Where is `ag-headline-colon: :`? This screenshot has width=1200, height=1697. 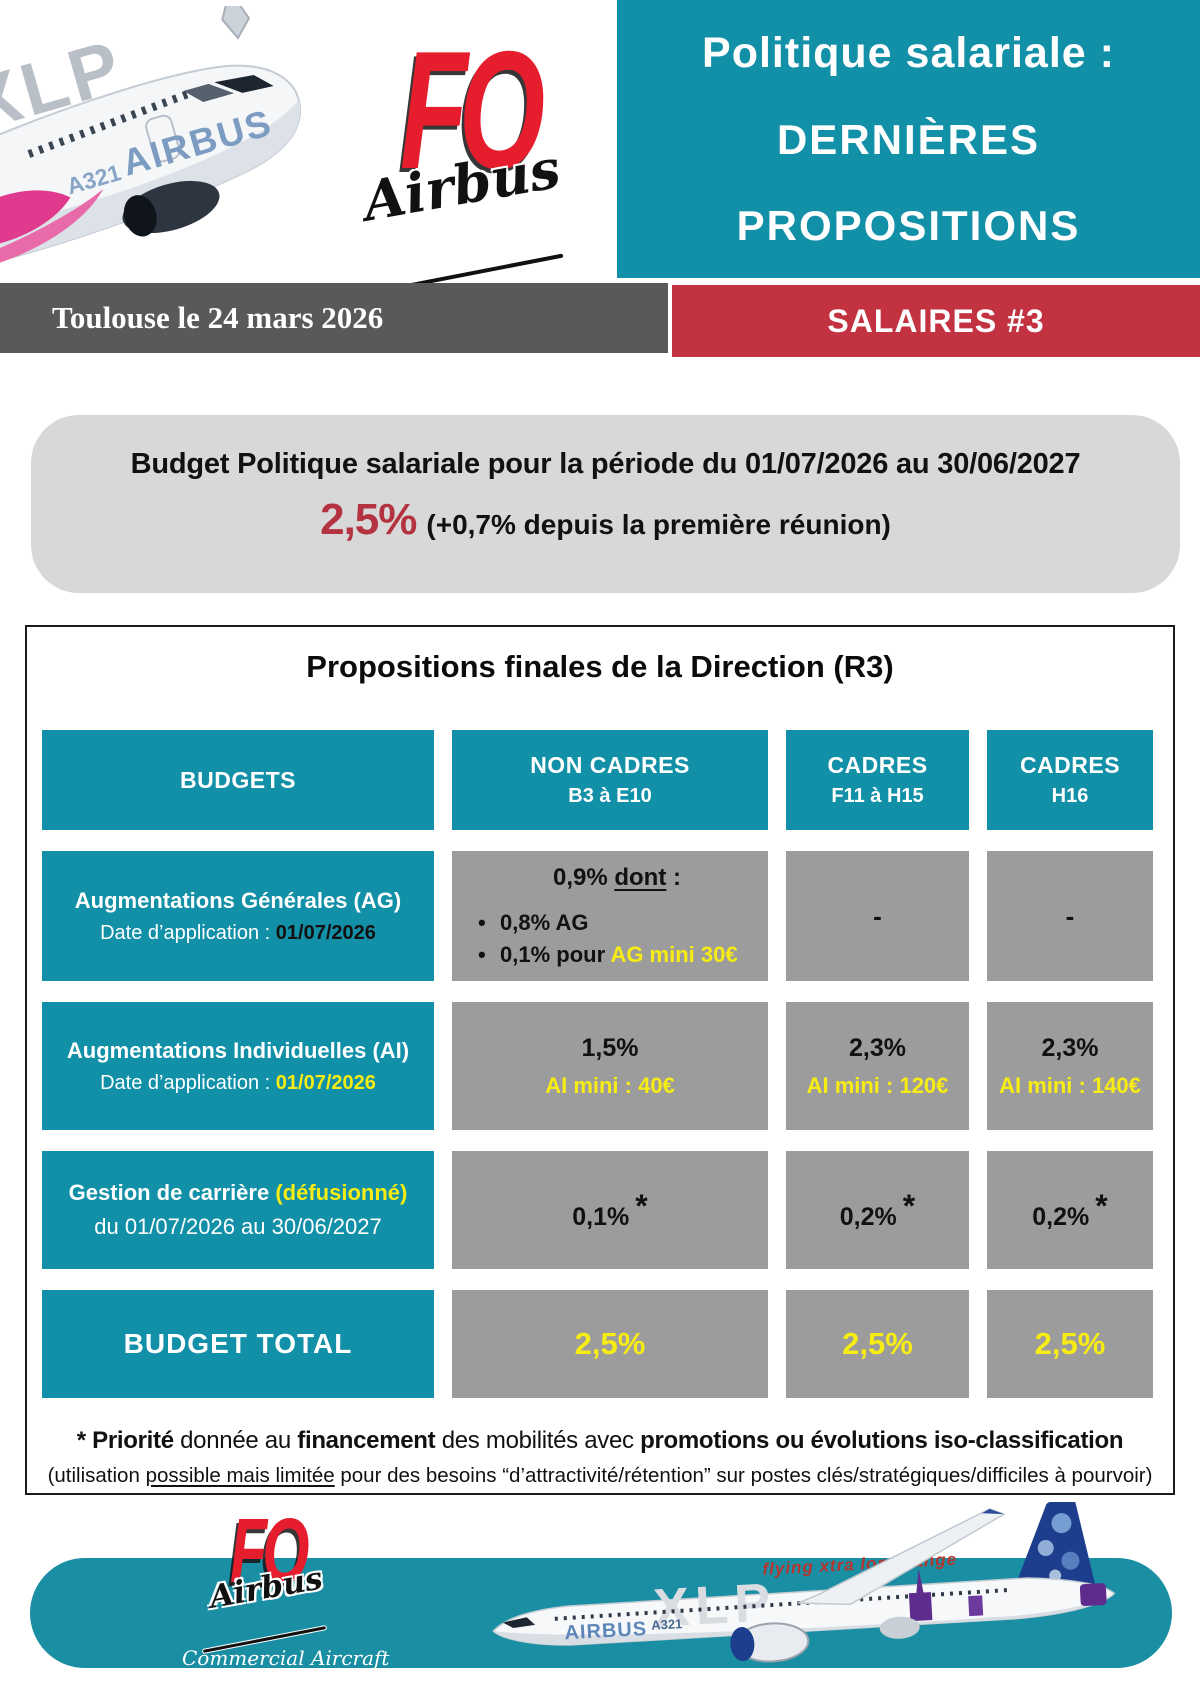 ag-headline-colon: : is located at coordinates (674, 877).